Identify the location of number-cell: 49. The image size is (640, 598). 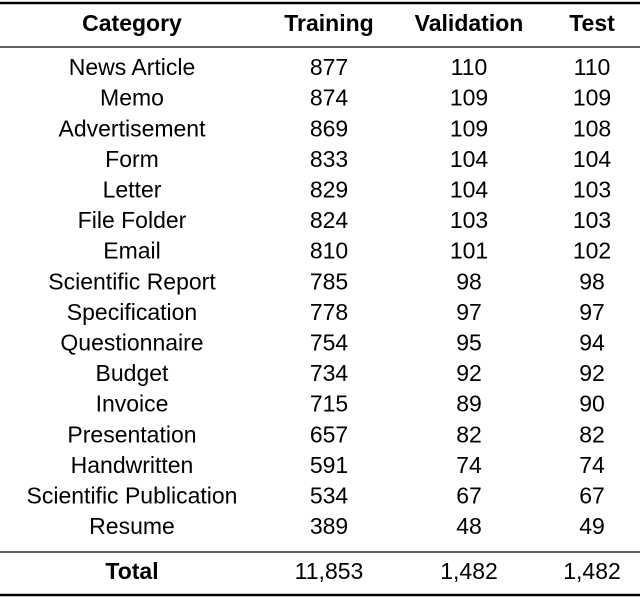
(592, 526).